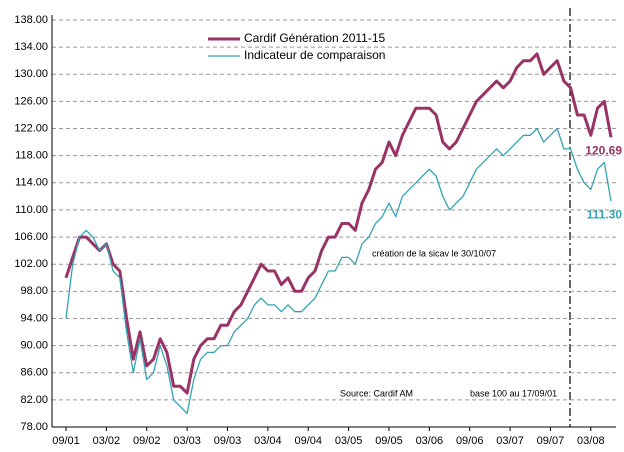 This screenshot has width=624, height=452. I want to click on y-tick-label: 98.00, so click(34, 291).